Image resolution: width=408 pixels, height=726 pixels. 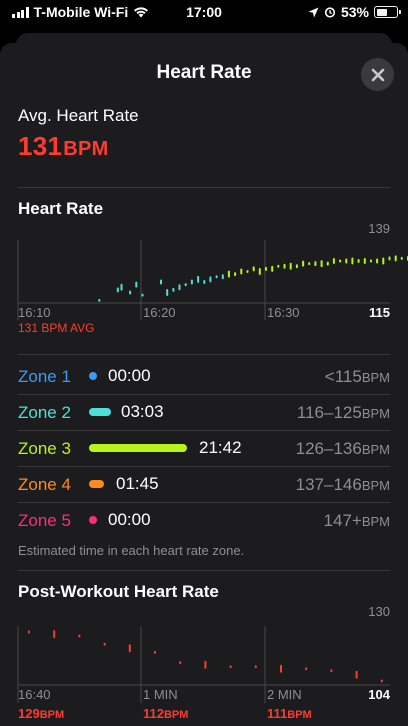 What do you see at coordinates (343, 376) in the screenshot?
I see `zone-range-value: <115` at bounding box center [343, 376].